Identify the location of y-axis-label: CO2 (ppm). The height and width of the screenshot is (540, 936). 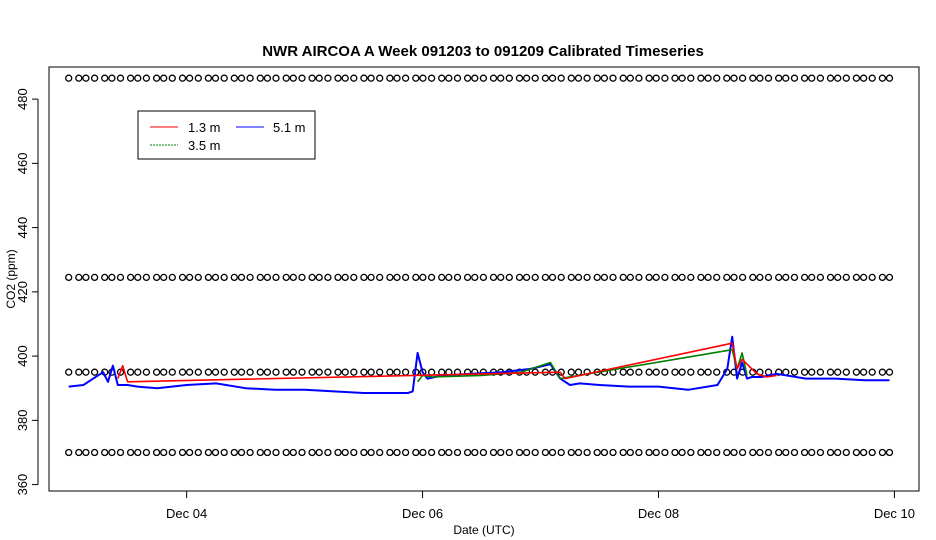
(11, 278).